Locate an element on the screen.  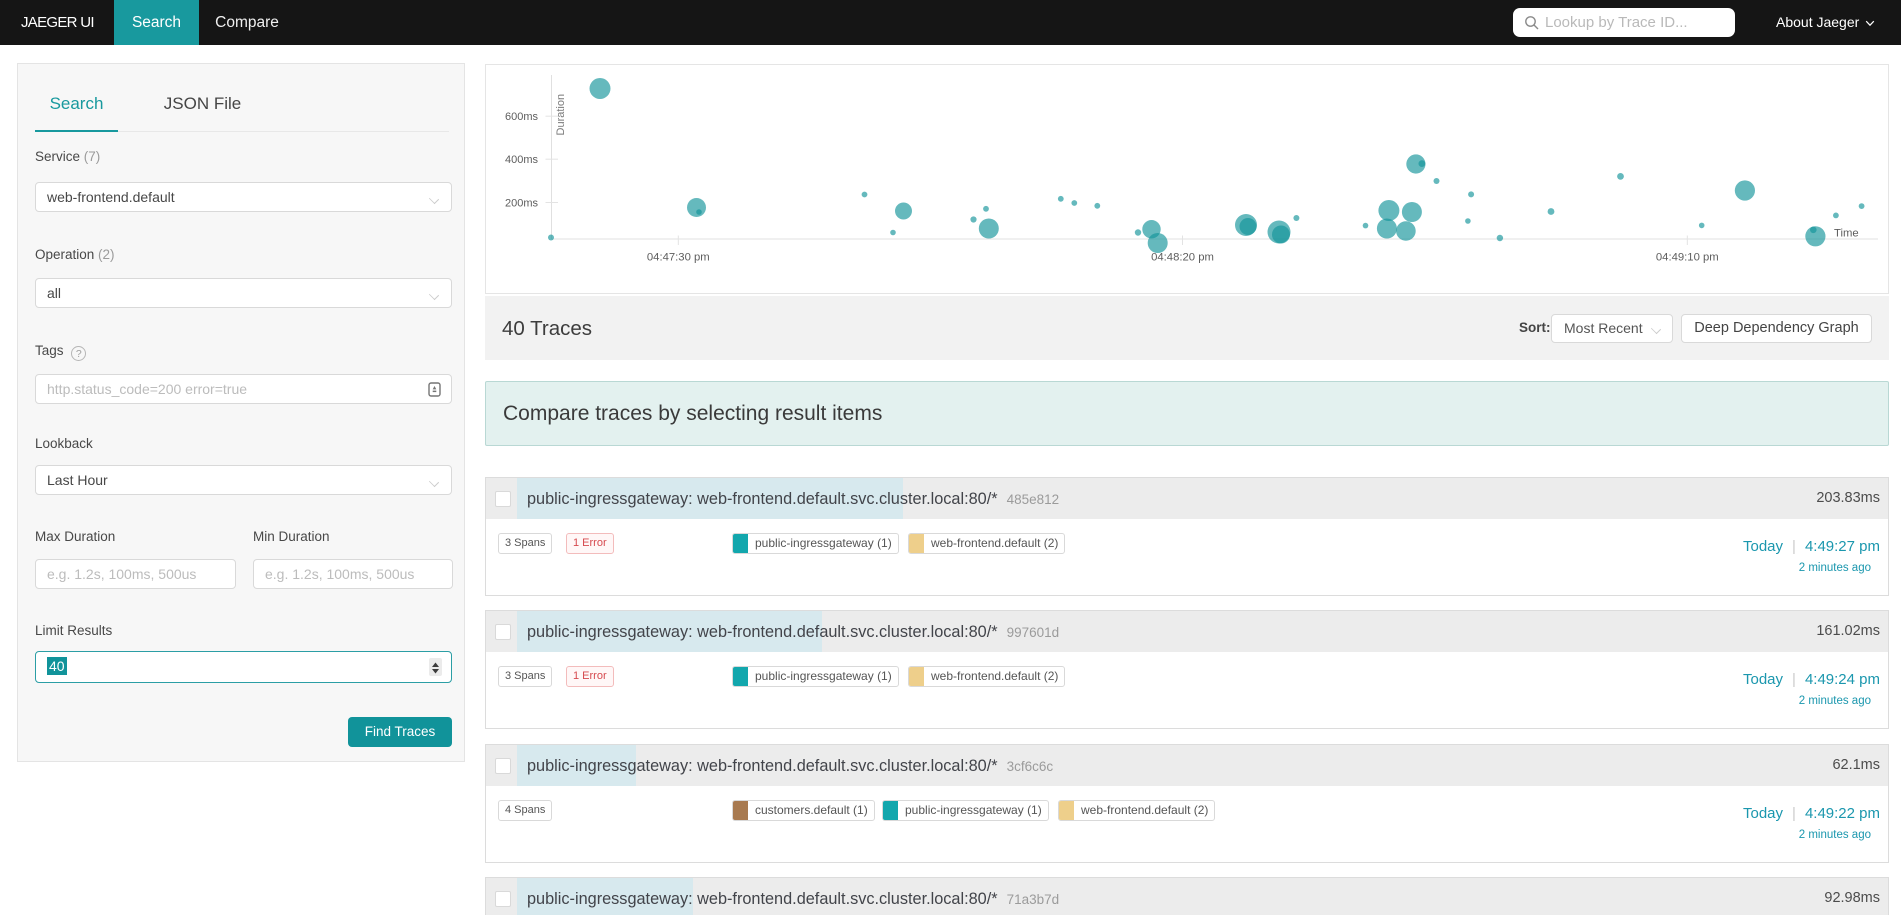
svg-text: 600ms is located at coordinates (522, 117).